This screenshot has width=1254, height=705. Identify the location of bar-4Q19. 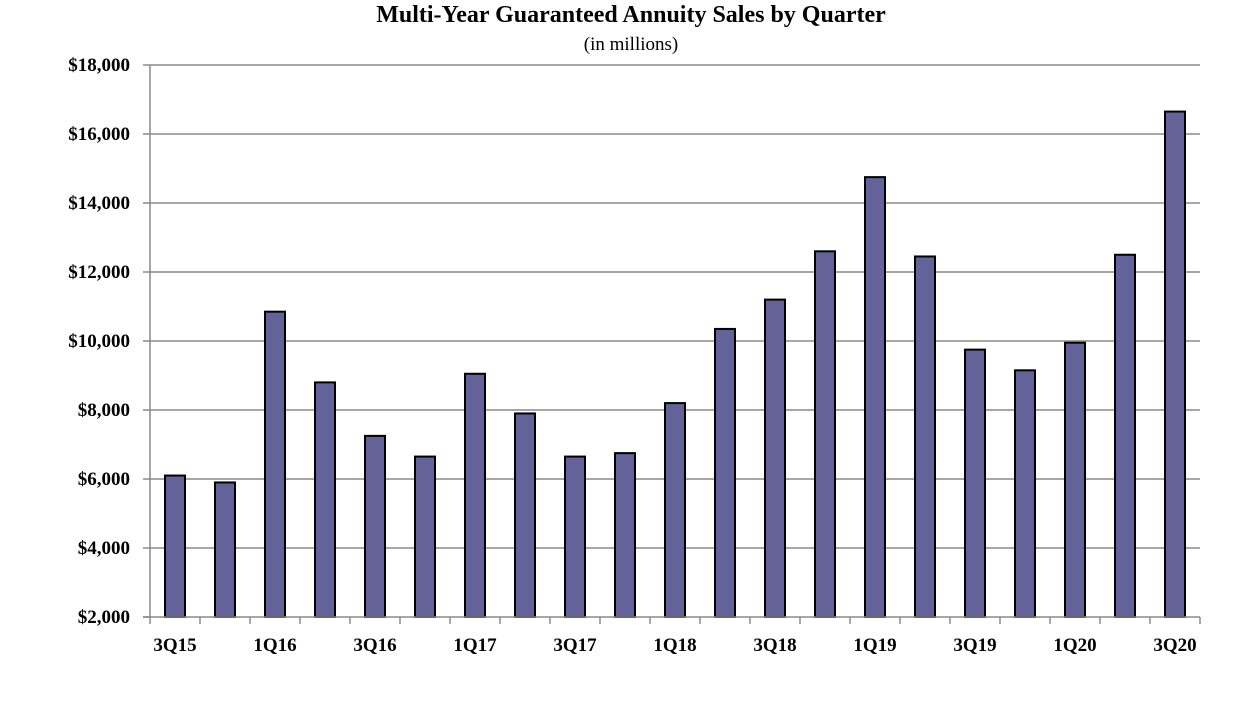
(1025, 493).